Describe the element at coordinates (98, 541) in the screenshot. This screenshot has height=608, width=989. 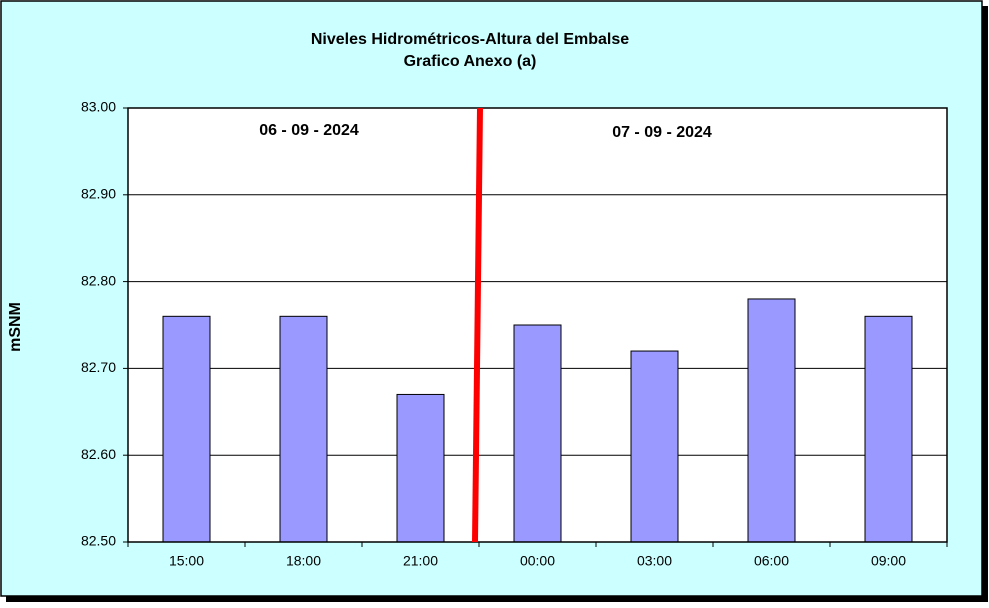
I see `y-tick-label: 82.50` at that location.